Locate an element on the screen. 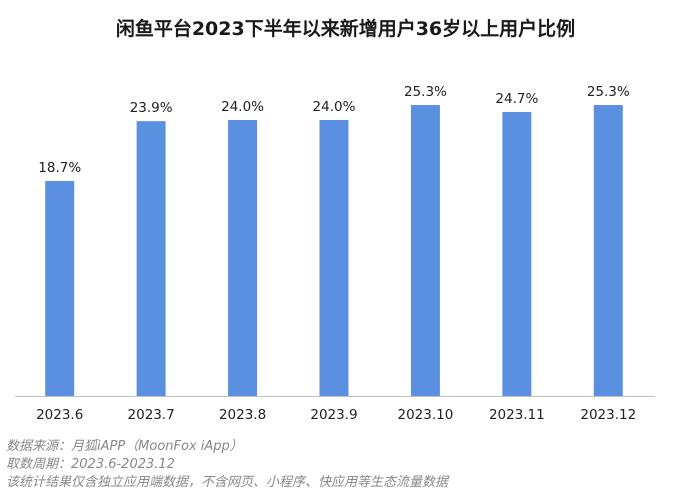  data-label: 23.9% is located at coordinates (151, 108).